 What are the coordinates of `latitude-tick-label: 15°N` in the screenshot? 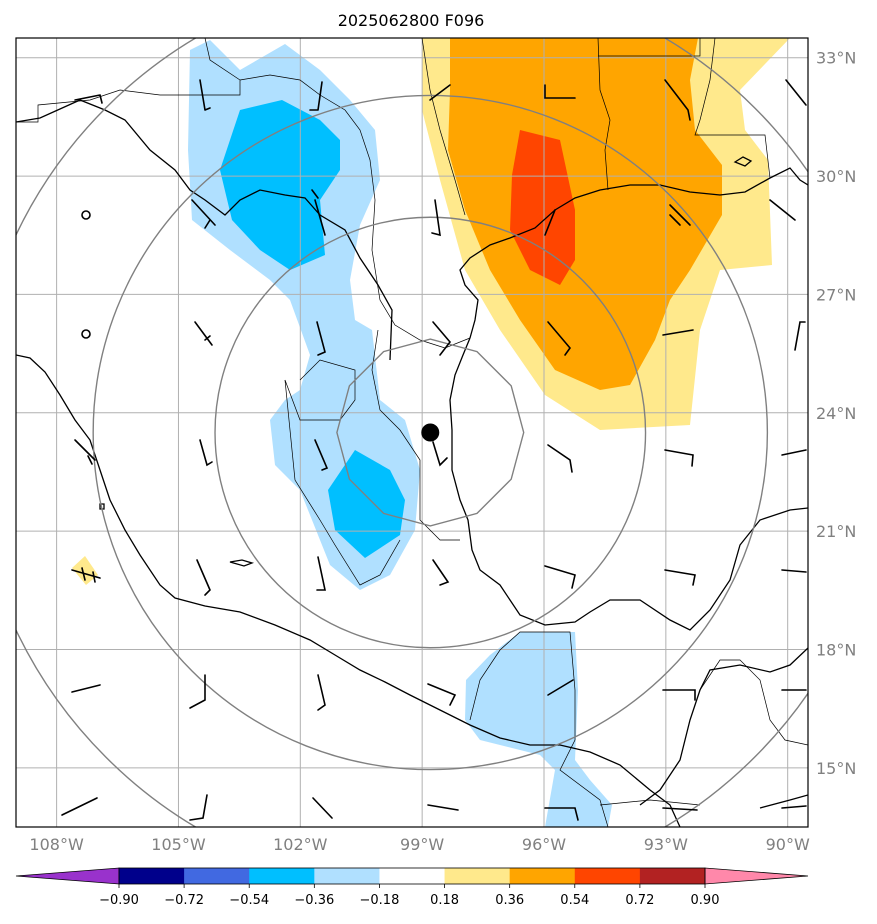 It's located at (836, 768).